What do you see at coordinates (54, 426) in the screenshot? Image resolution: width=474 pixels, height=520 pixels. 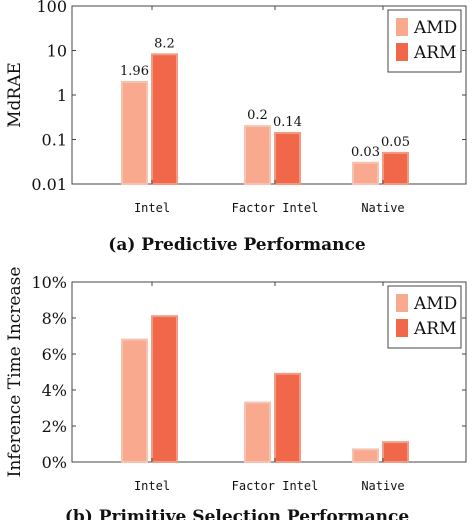 I see `y-tick-label: 2%` at bounding box center [54, 426].